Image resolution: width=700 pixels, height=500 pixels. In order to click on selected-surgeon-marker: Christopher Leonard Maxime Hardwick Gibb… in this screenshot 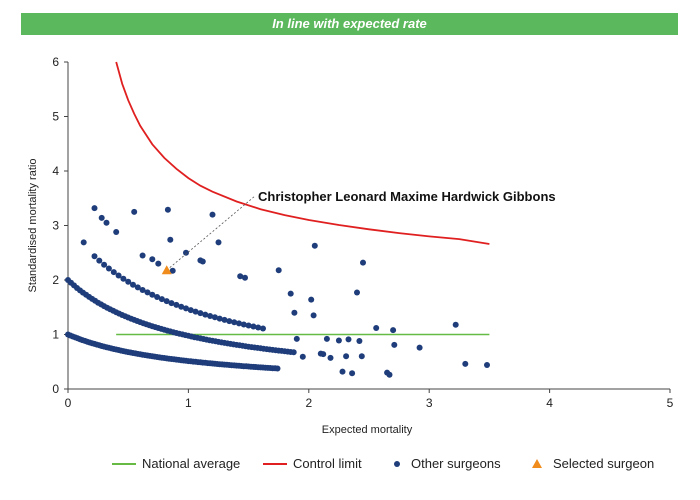, I will do `click(358, 232)`.